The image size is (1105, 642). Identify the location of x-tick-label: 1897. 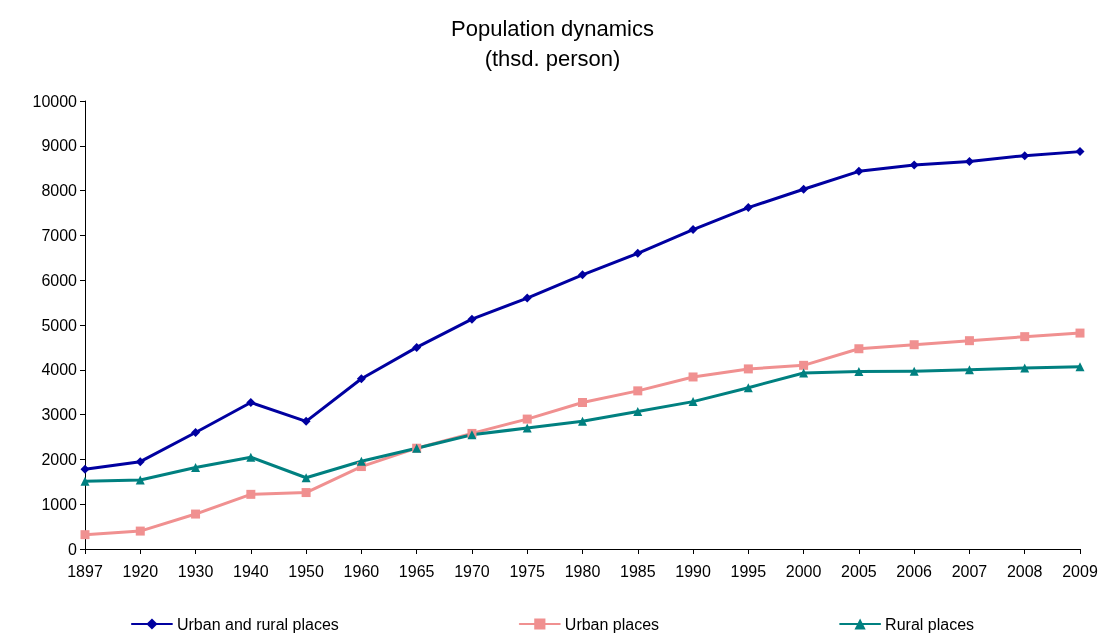
(85, 571).